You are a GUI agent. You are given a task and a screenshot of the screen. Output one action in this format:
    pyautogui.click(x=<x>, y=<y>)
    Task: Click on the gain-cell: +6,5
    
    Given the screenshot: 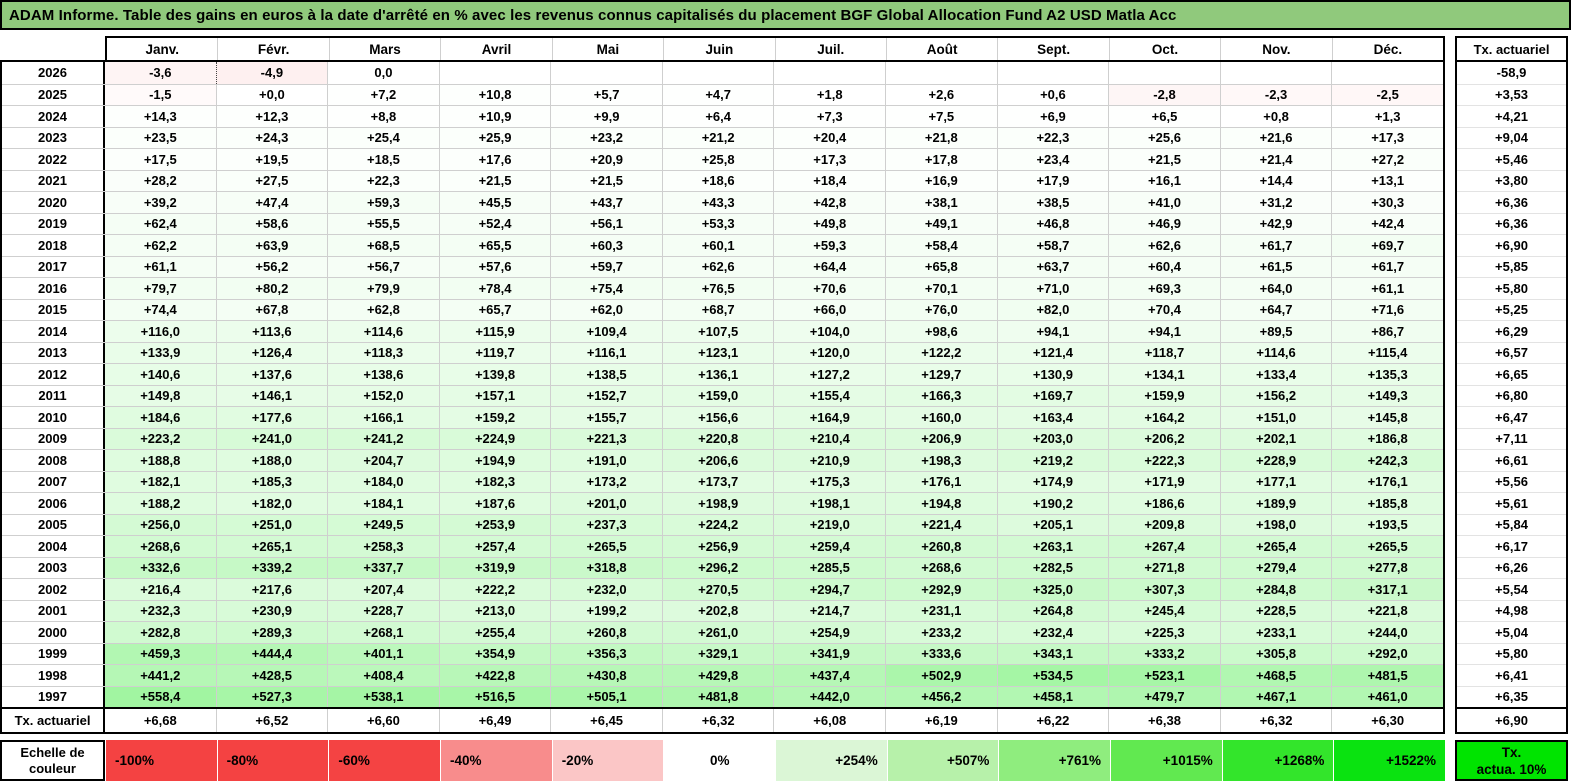 What is the action you would take?
    pyautogui.click(x=1164, y=116)
    